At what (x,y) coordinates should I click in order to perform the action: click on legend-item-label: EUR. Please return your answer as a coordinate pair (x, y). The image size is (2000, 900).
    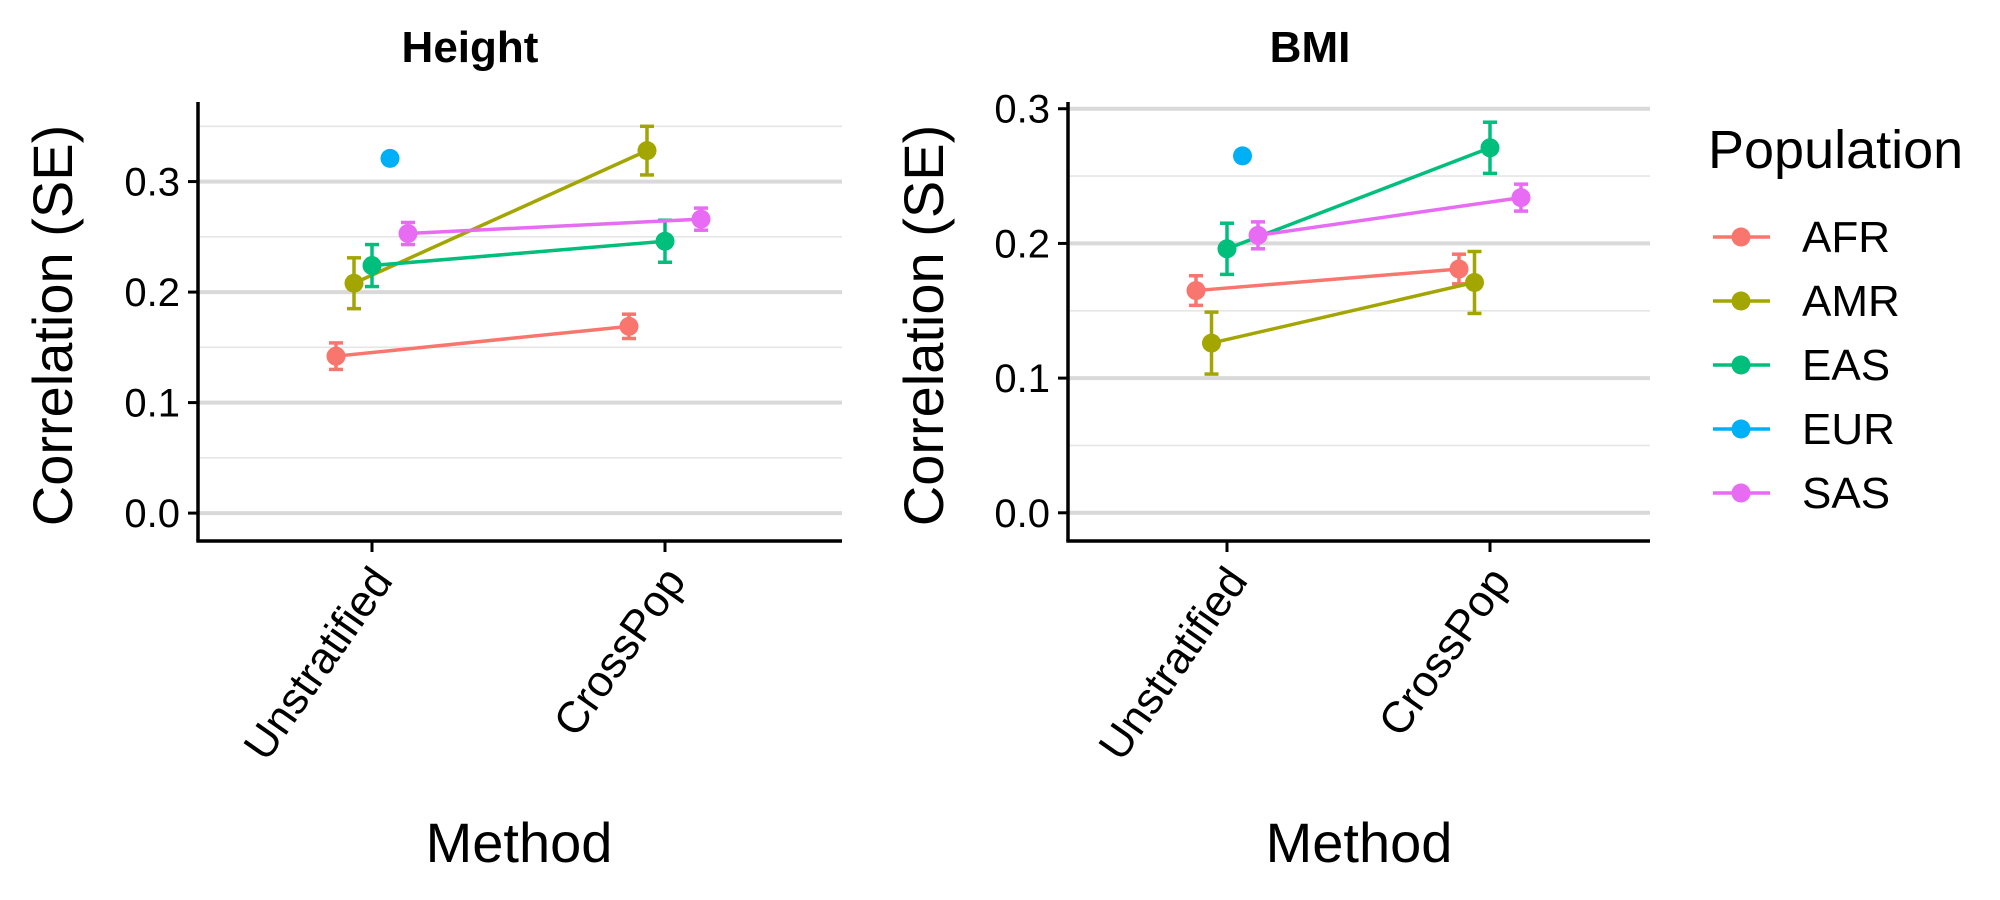
    Looking at the image, I should click on (1848, 429).